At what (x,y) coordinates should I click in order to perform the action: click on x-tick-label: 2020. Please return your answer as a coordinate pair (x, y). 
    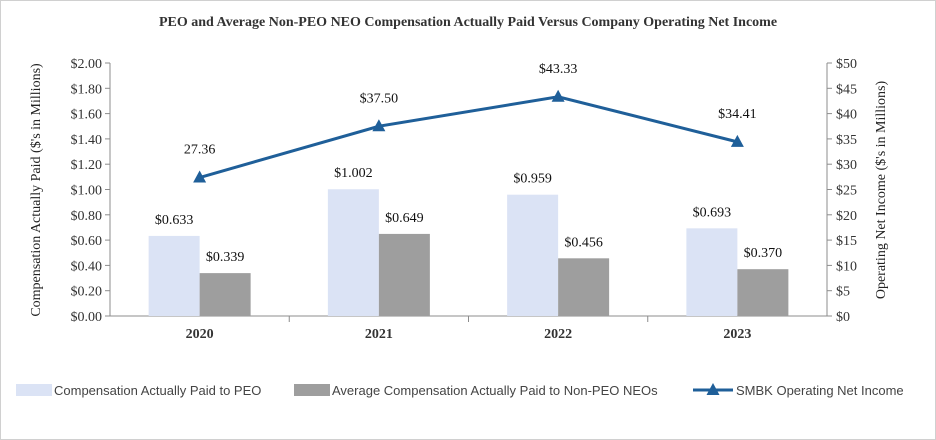
    Looking at the image, I should click on (200, 334).